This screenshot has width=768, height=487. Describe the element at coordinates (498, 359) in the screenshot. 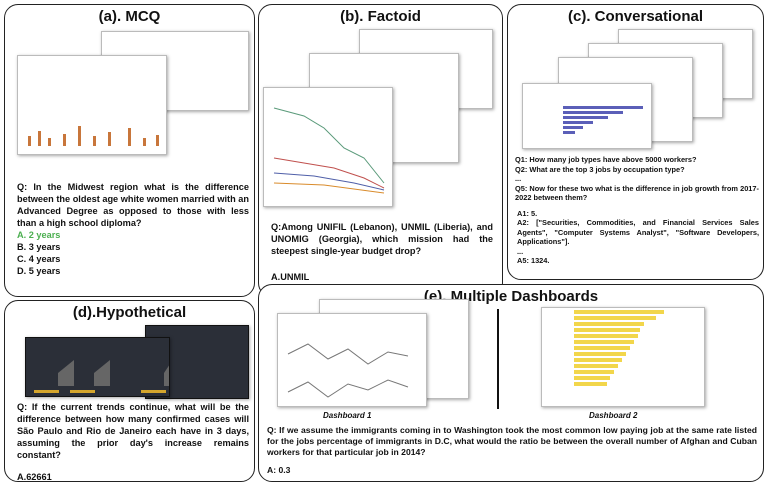

I see `divider` at that location.